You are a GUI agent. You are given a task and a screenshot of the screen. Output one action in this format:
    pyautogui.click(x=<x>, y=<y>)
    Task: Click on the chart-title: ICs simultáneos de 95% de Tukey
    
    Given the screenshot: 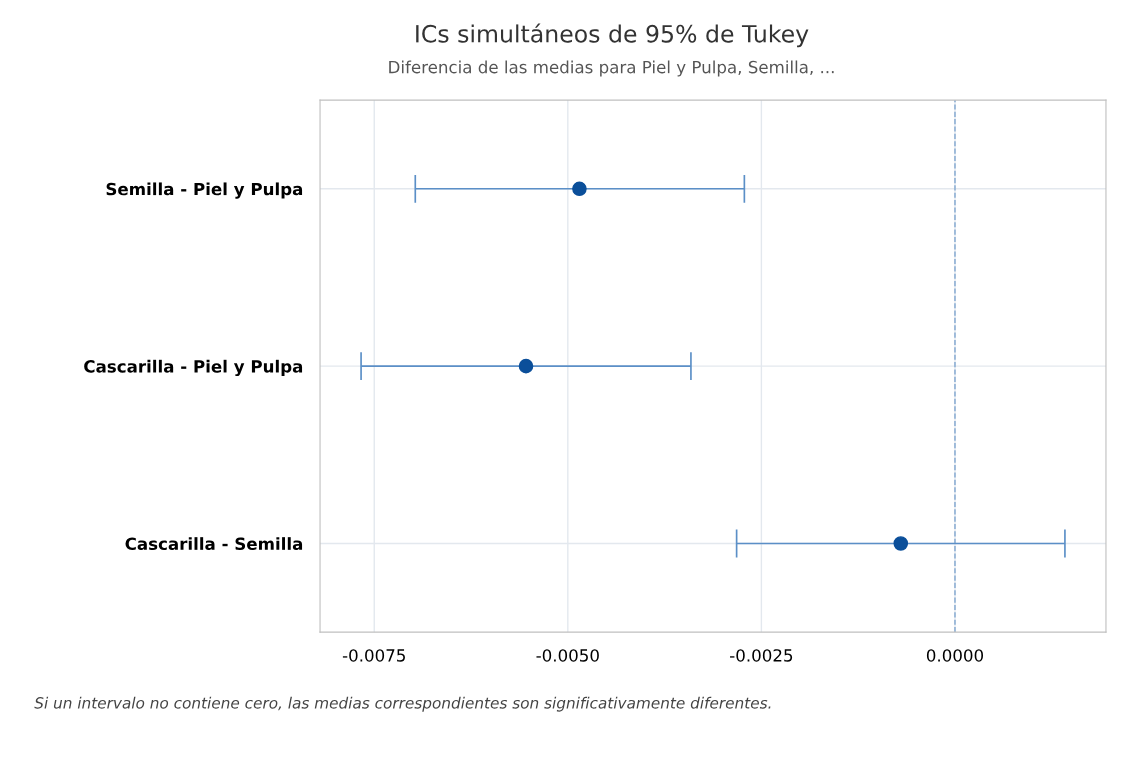 What is the action you would take?
    pyautogui.click(x=612, y=35)
    